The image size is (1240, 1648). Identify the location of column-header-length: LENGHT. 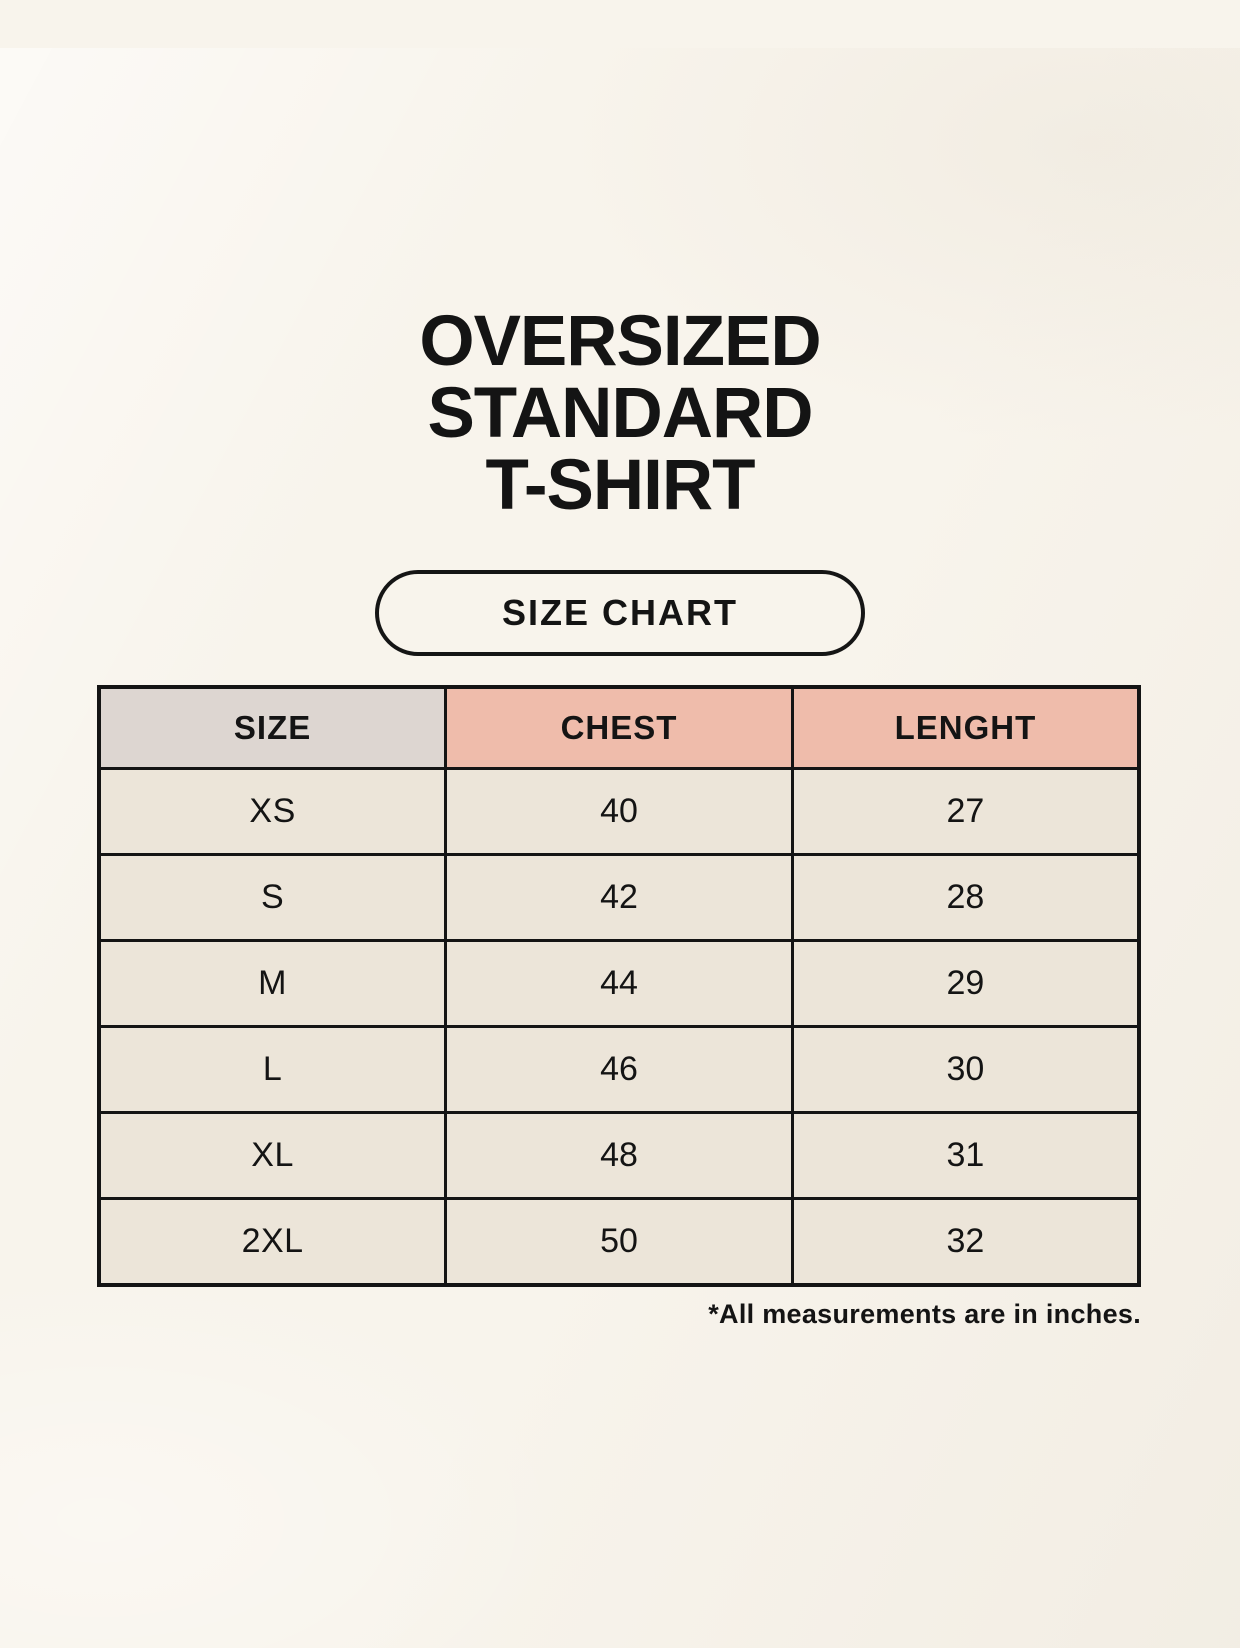
(965, 727).